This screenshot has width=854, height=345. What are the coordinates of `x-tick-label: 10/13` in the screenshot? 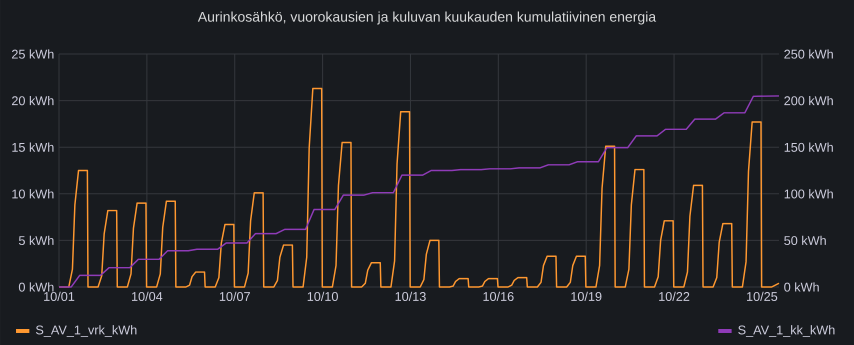 It's located at (411, 296).